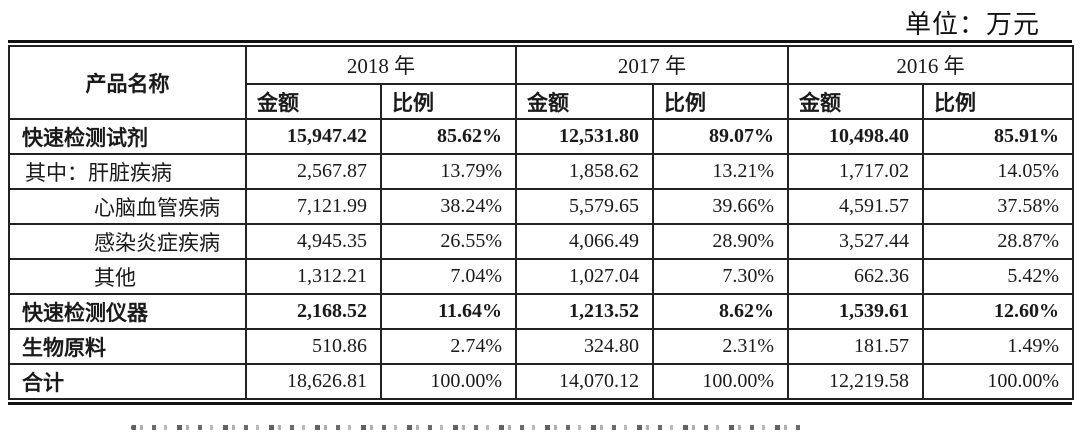 The image size is (1080, 432). What do you see at coordinates (584, 346) in the screenshot?
I see `amount-cell: 324.80` at bounding box center [584, 346].